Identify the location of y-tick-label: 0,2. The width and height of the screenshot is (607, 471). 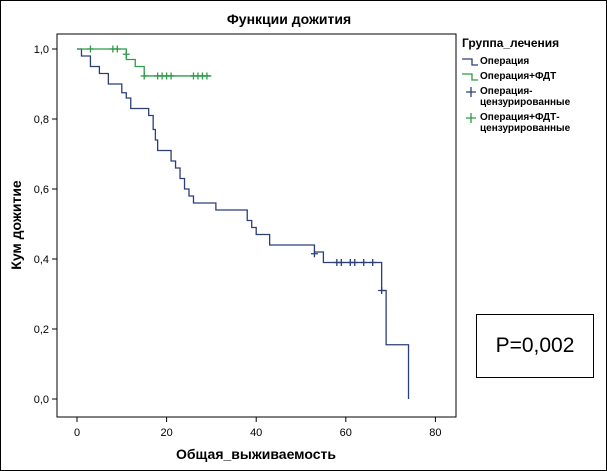
(41, 330).